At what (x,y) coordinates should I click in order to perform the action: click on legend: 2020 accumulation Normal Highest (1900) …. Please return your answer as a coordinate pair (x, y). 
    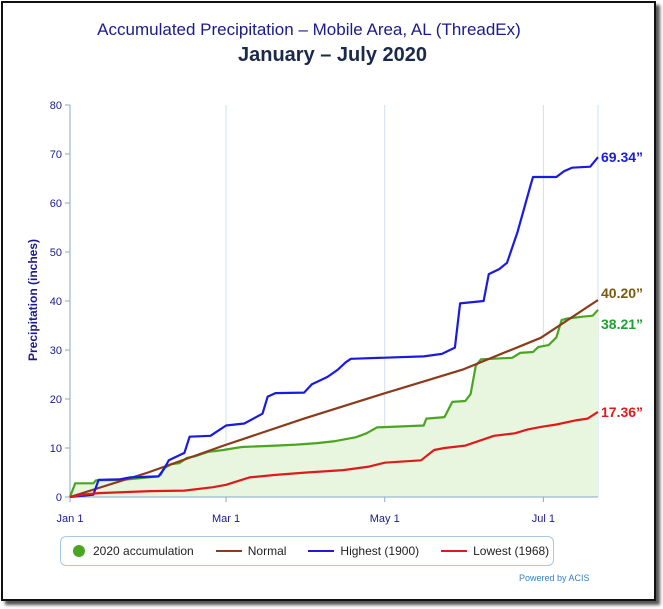
    Looking at the image, I should click on (307, 551).